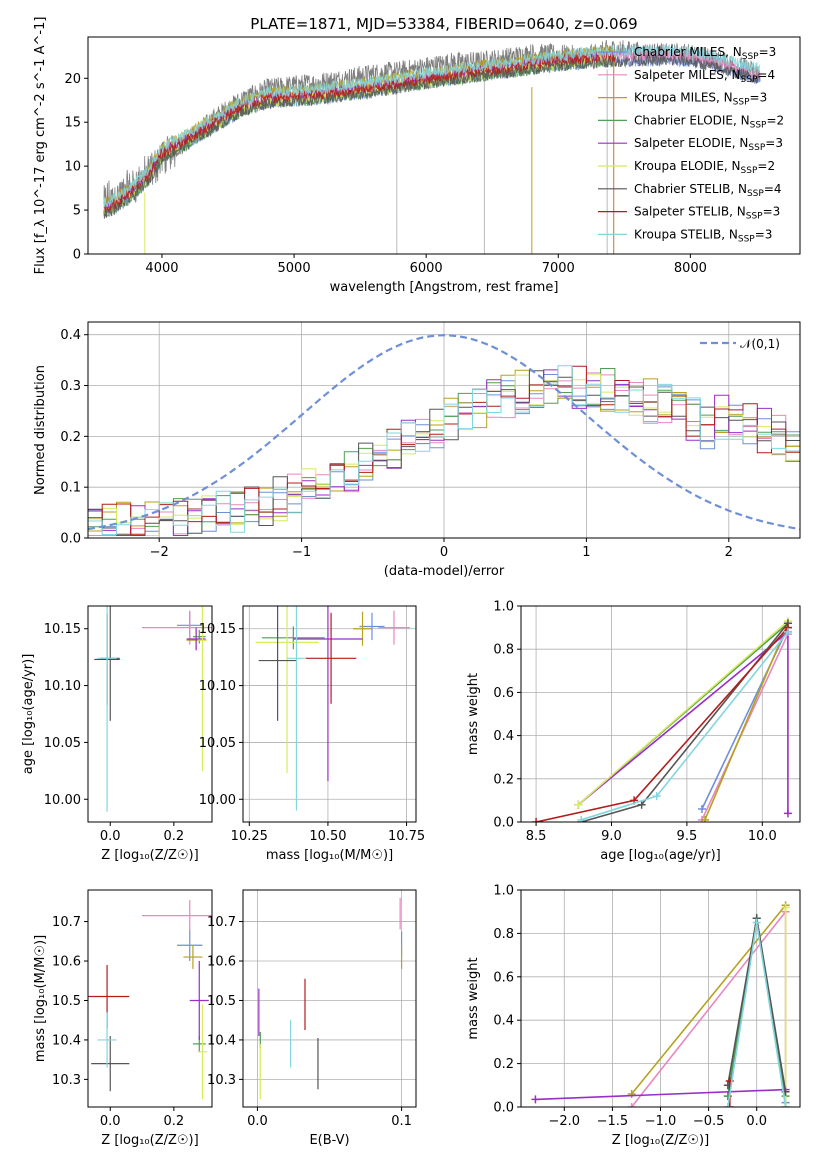 The height and width of the screenshot is (1170, 819). Describe the element at coordinates (685, 722) in the screenshot. I see `mass-weight-line` at that location.